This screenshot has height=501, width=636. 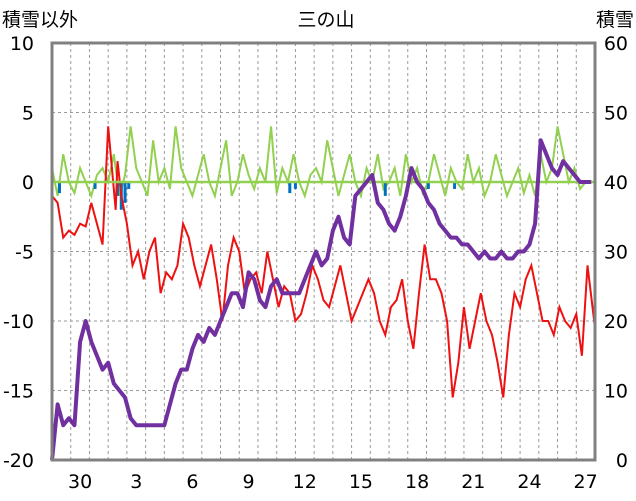 I want to click on x-axis-ticks: 30 3 6 9 12 15 18 21 24 27, so click(x=333, y=482).